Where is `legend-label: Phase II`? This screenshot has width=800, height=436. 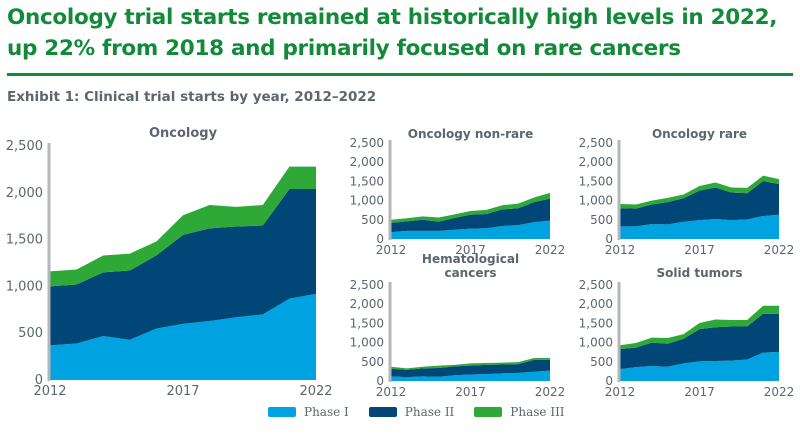
legend-label: Phase II is located at coordinates (429, 412).